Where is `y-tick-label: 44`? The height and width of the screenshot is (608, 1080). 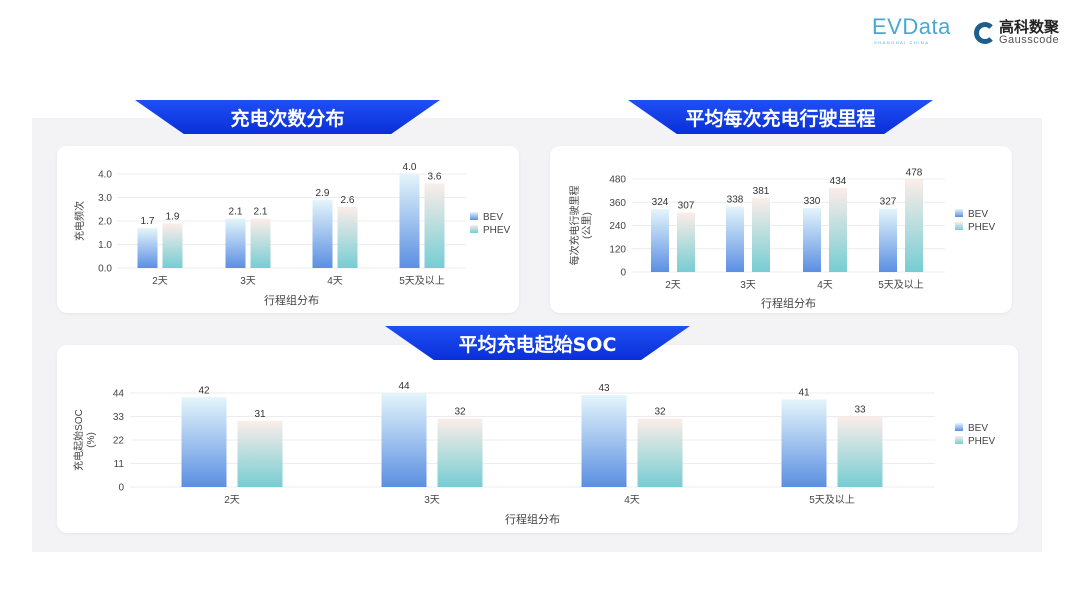
y-tick-label: 44 is located at coordinates (119, 394).